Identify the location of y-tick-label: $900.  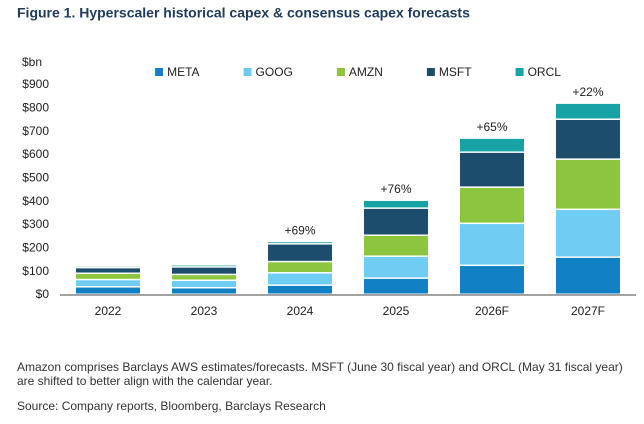
(35, 84).